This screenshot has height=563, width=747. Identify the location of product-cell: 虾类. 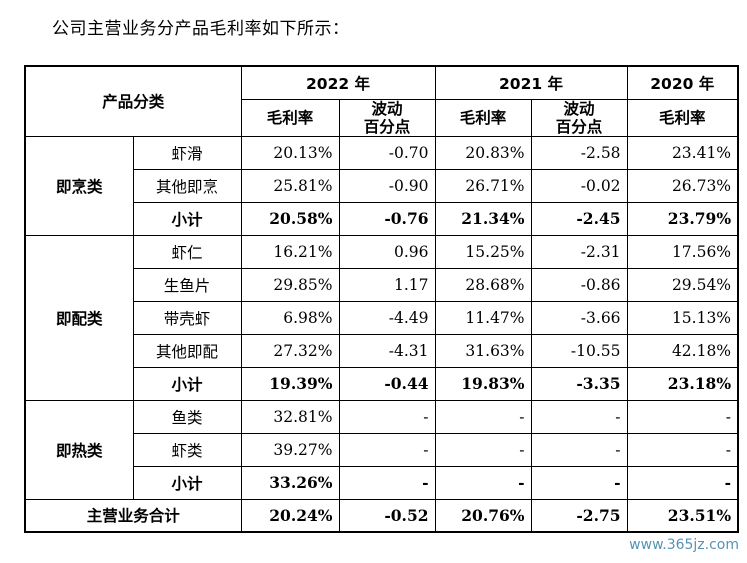
(187, 449).